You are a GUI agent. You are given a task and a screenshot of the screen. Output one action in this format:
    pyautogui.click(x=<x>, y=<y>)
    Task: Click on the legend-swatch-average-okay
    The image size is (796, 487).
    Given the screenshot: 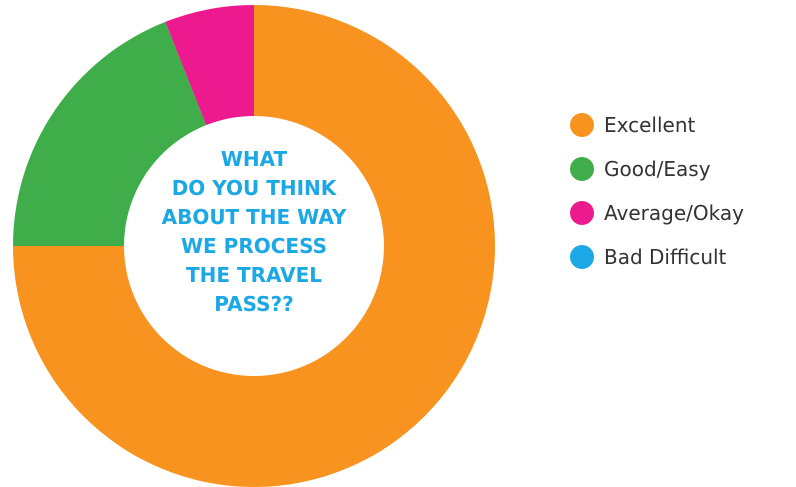 What is the action you would take?
    pyautogui.click(x=582, y=213)
    